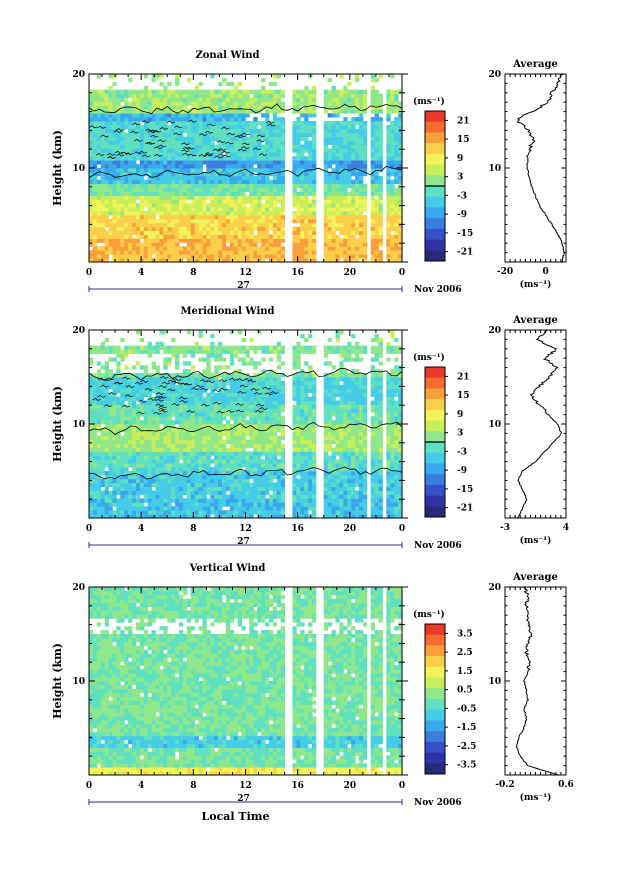 This screenshot has height=873, width=618. Describe the element at coordinates (535, 64) in the screenshot. I see `profile-title: Average` at that location.